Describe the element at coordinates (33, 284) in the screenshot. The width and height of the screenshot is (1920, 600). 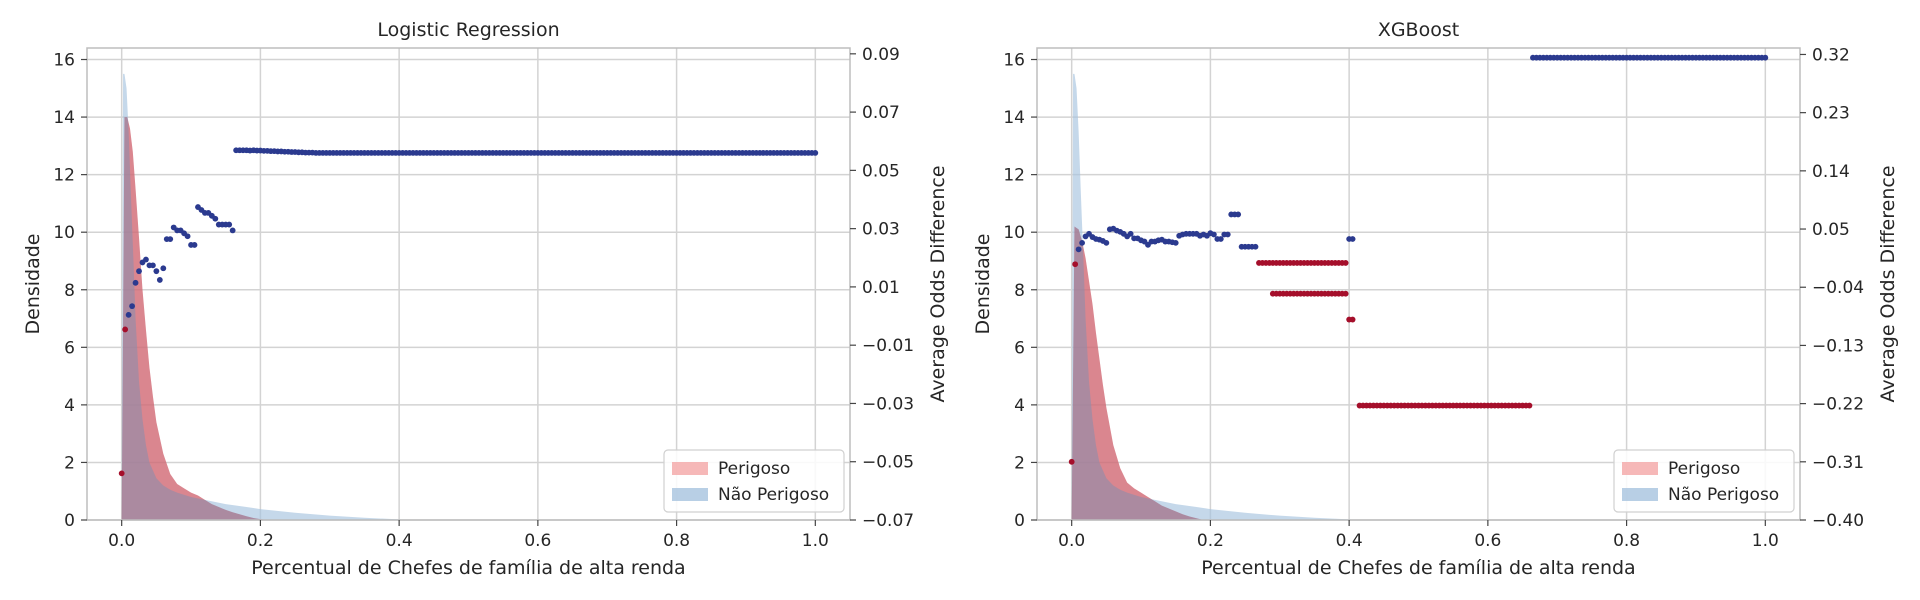
I see `y-axis-label: Densidade` at that location.